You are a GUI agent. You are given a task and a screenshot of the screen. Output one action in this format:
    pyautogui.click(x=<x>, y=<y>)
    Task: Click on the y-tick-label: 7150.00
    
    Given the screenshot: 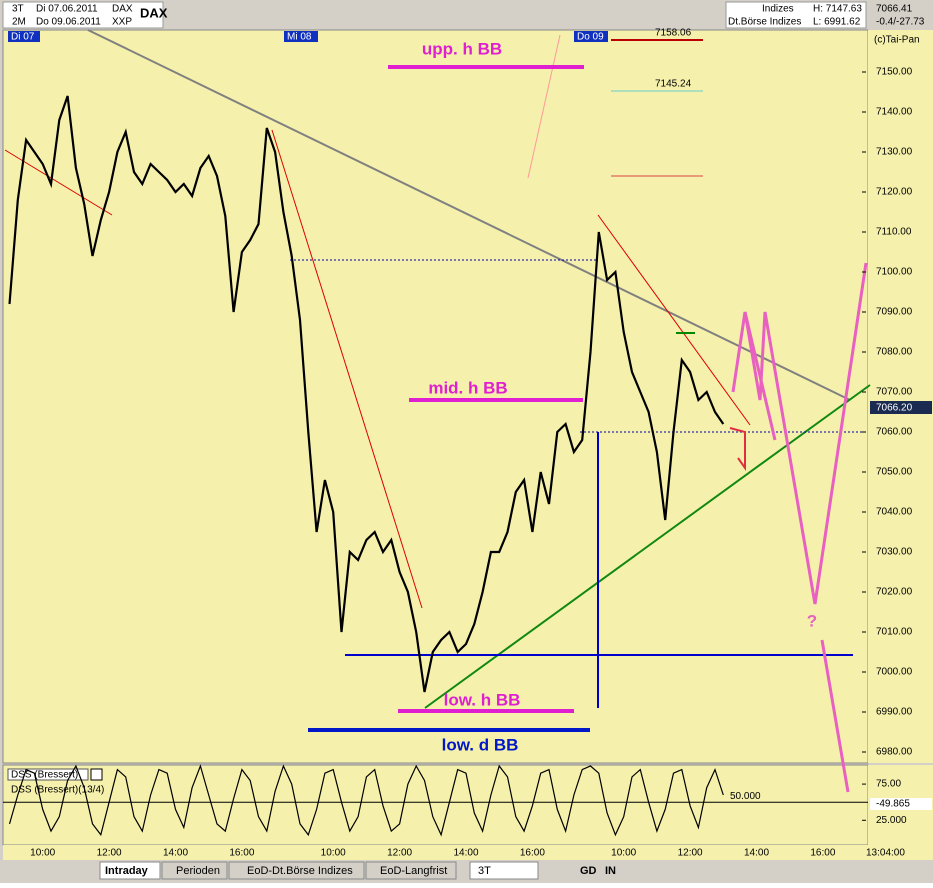 What is the action you would take?
    pyautogui.click(x=894, y=72)
    